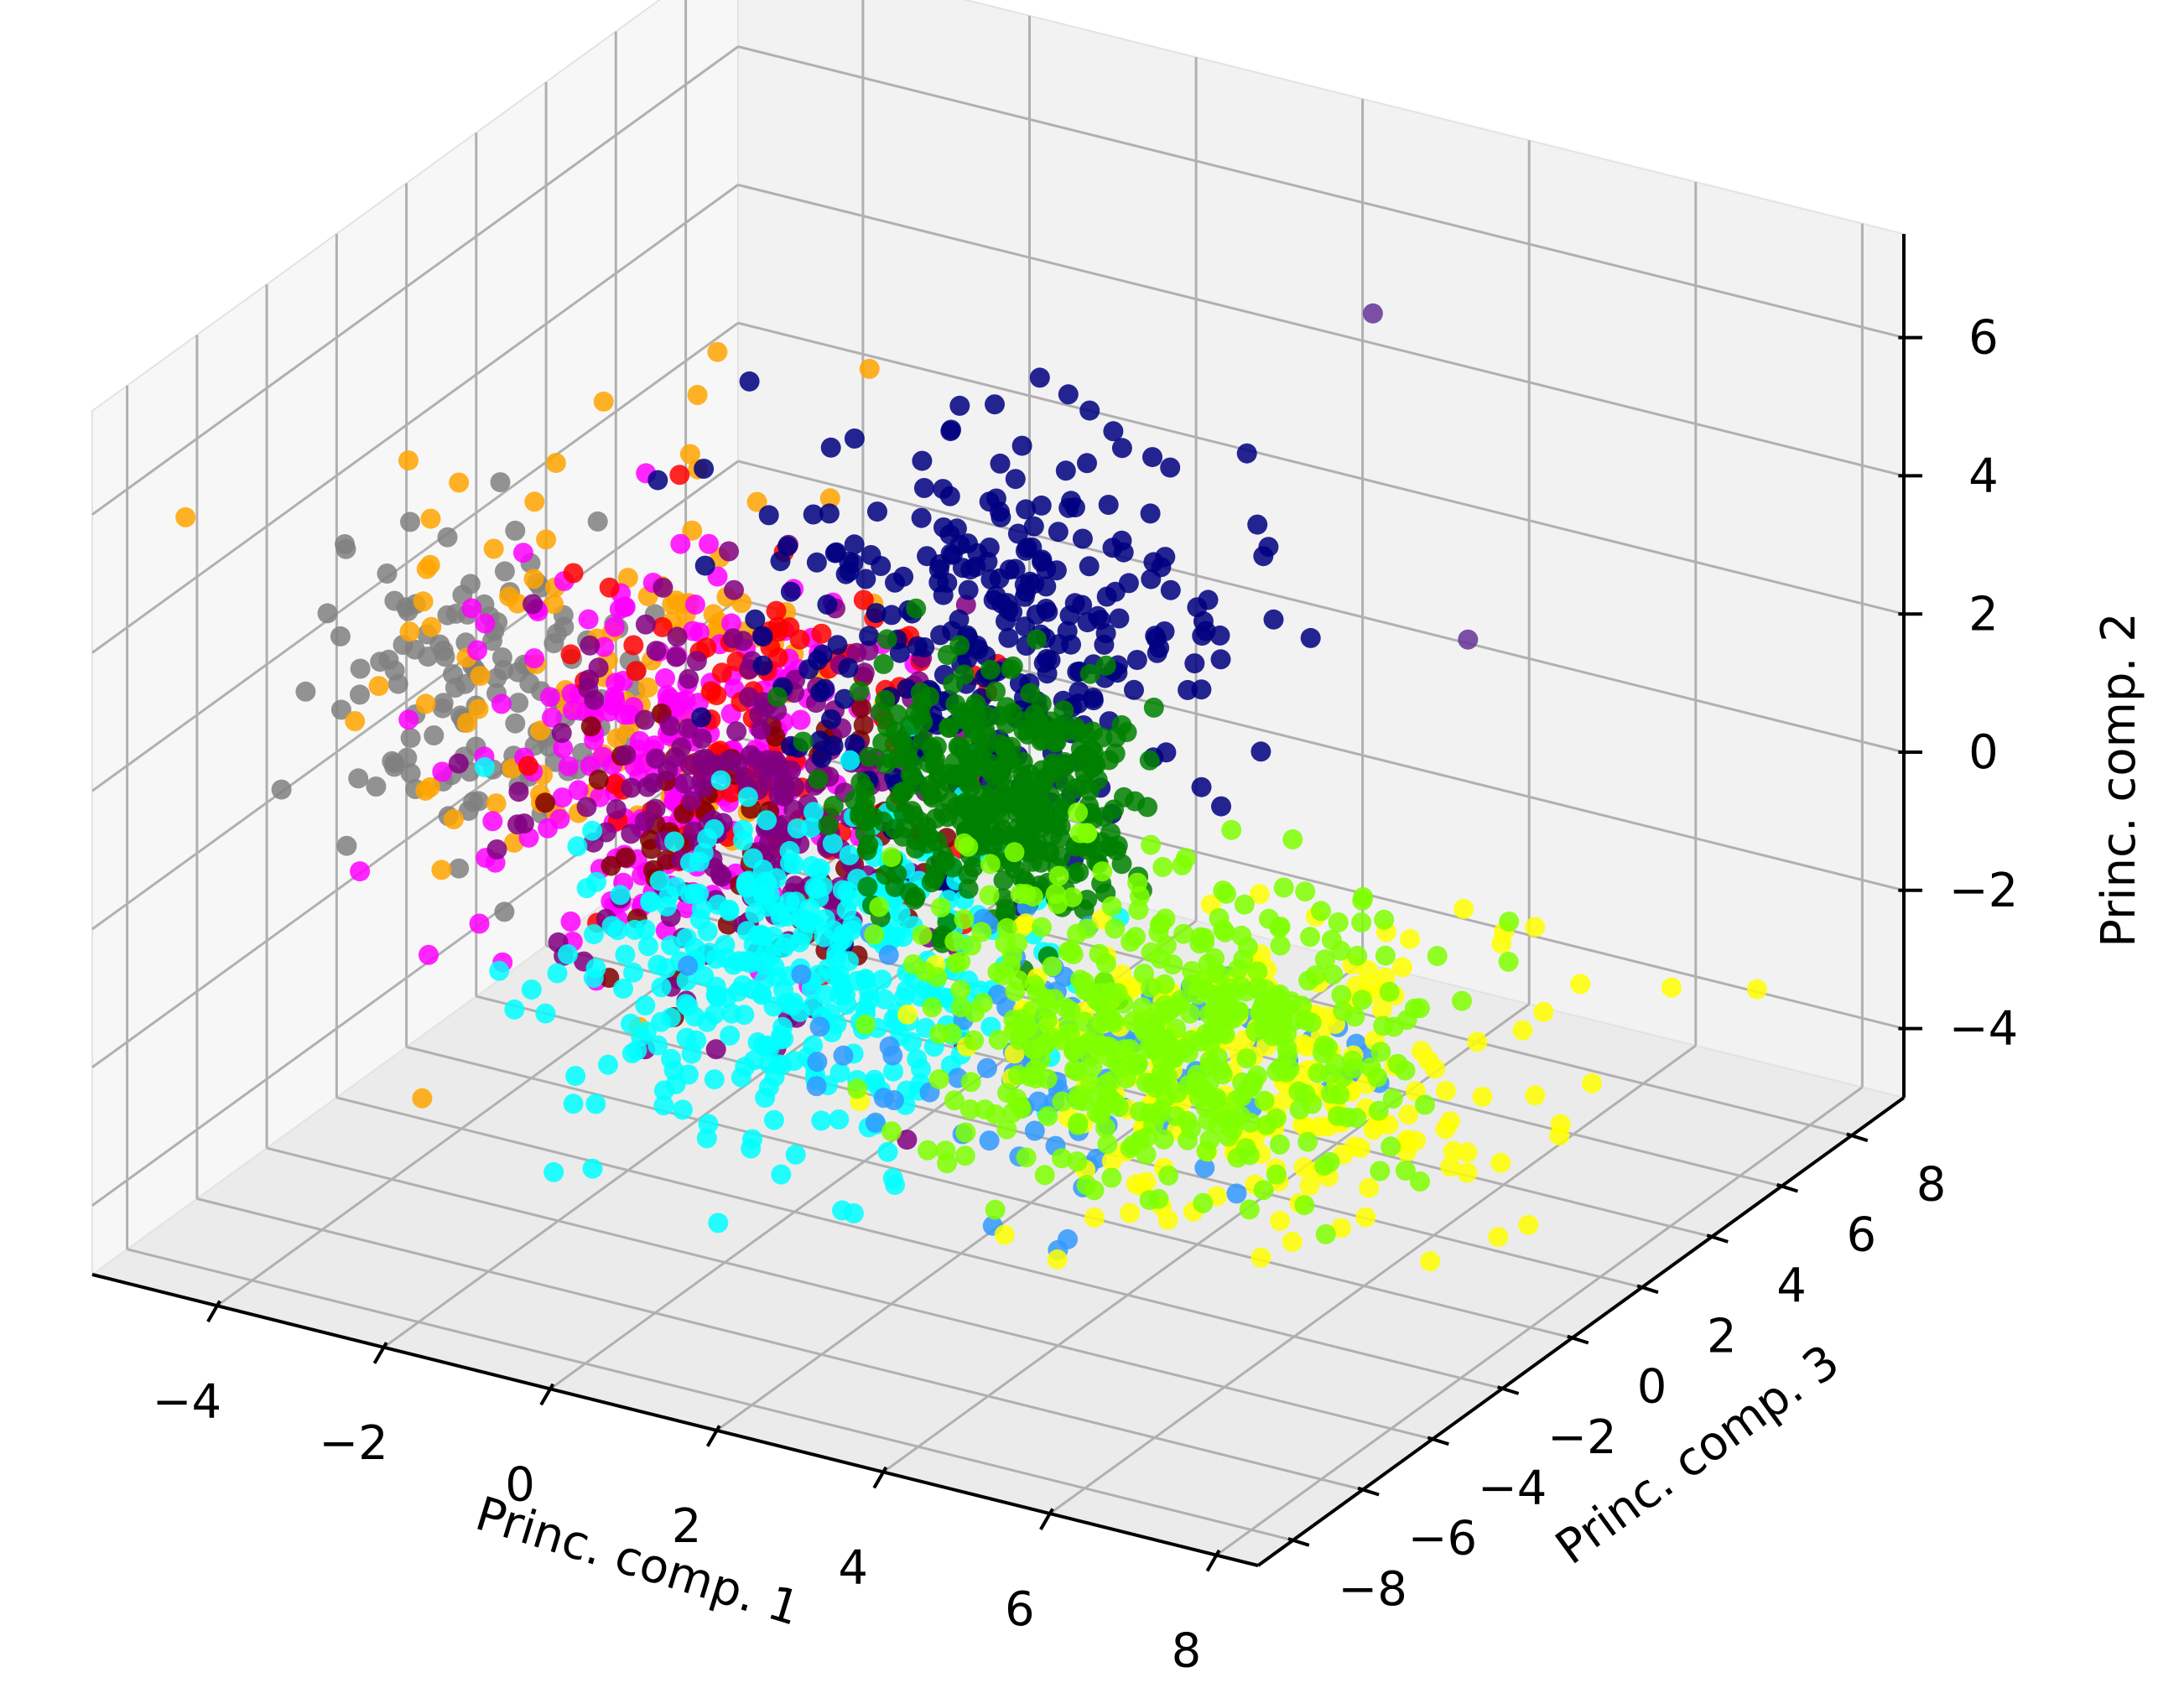  What do you see at coordinates (919, 1243) in the screenshot?
I see `y-grid-floor` at bounding box center [919, 1243].